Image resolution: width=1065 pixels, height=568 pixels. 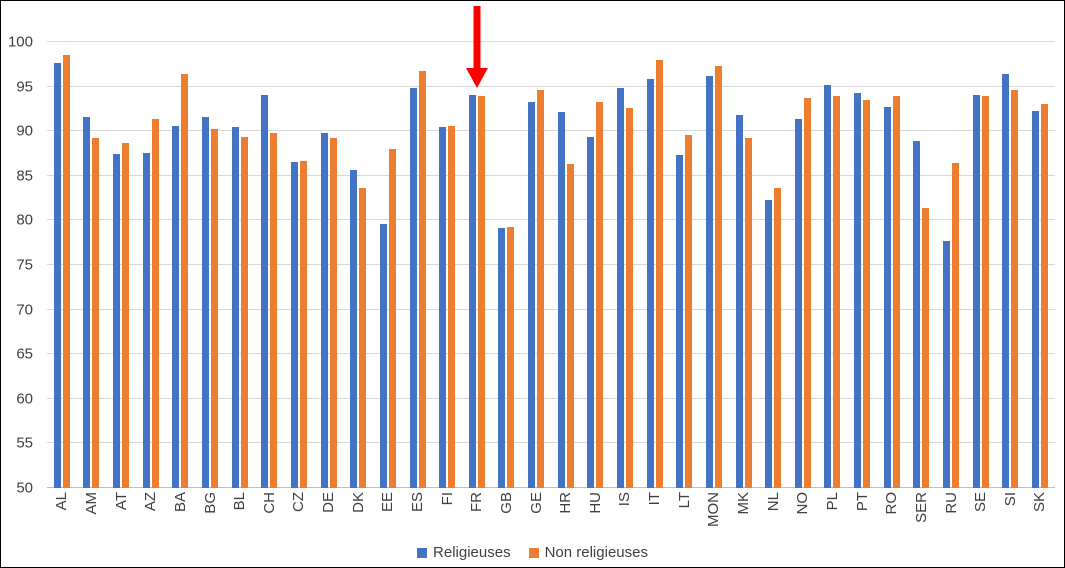 What do you see at coordinates (739, 301) in the screenshot?
I see `bar-mk-religieuses` at bounding box center [739, 301].